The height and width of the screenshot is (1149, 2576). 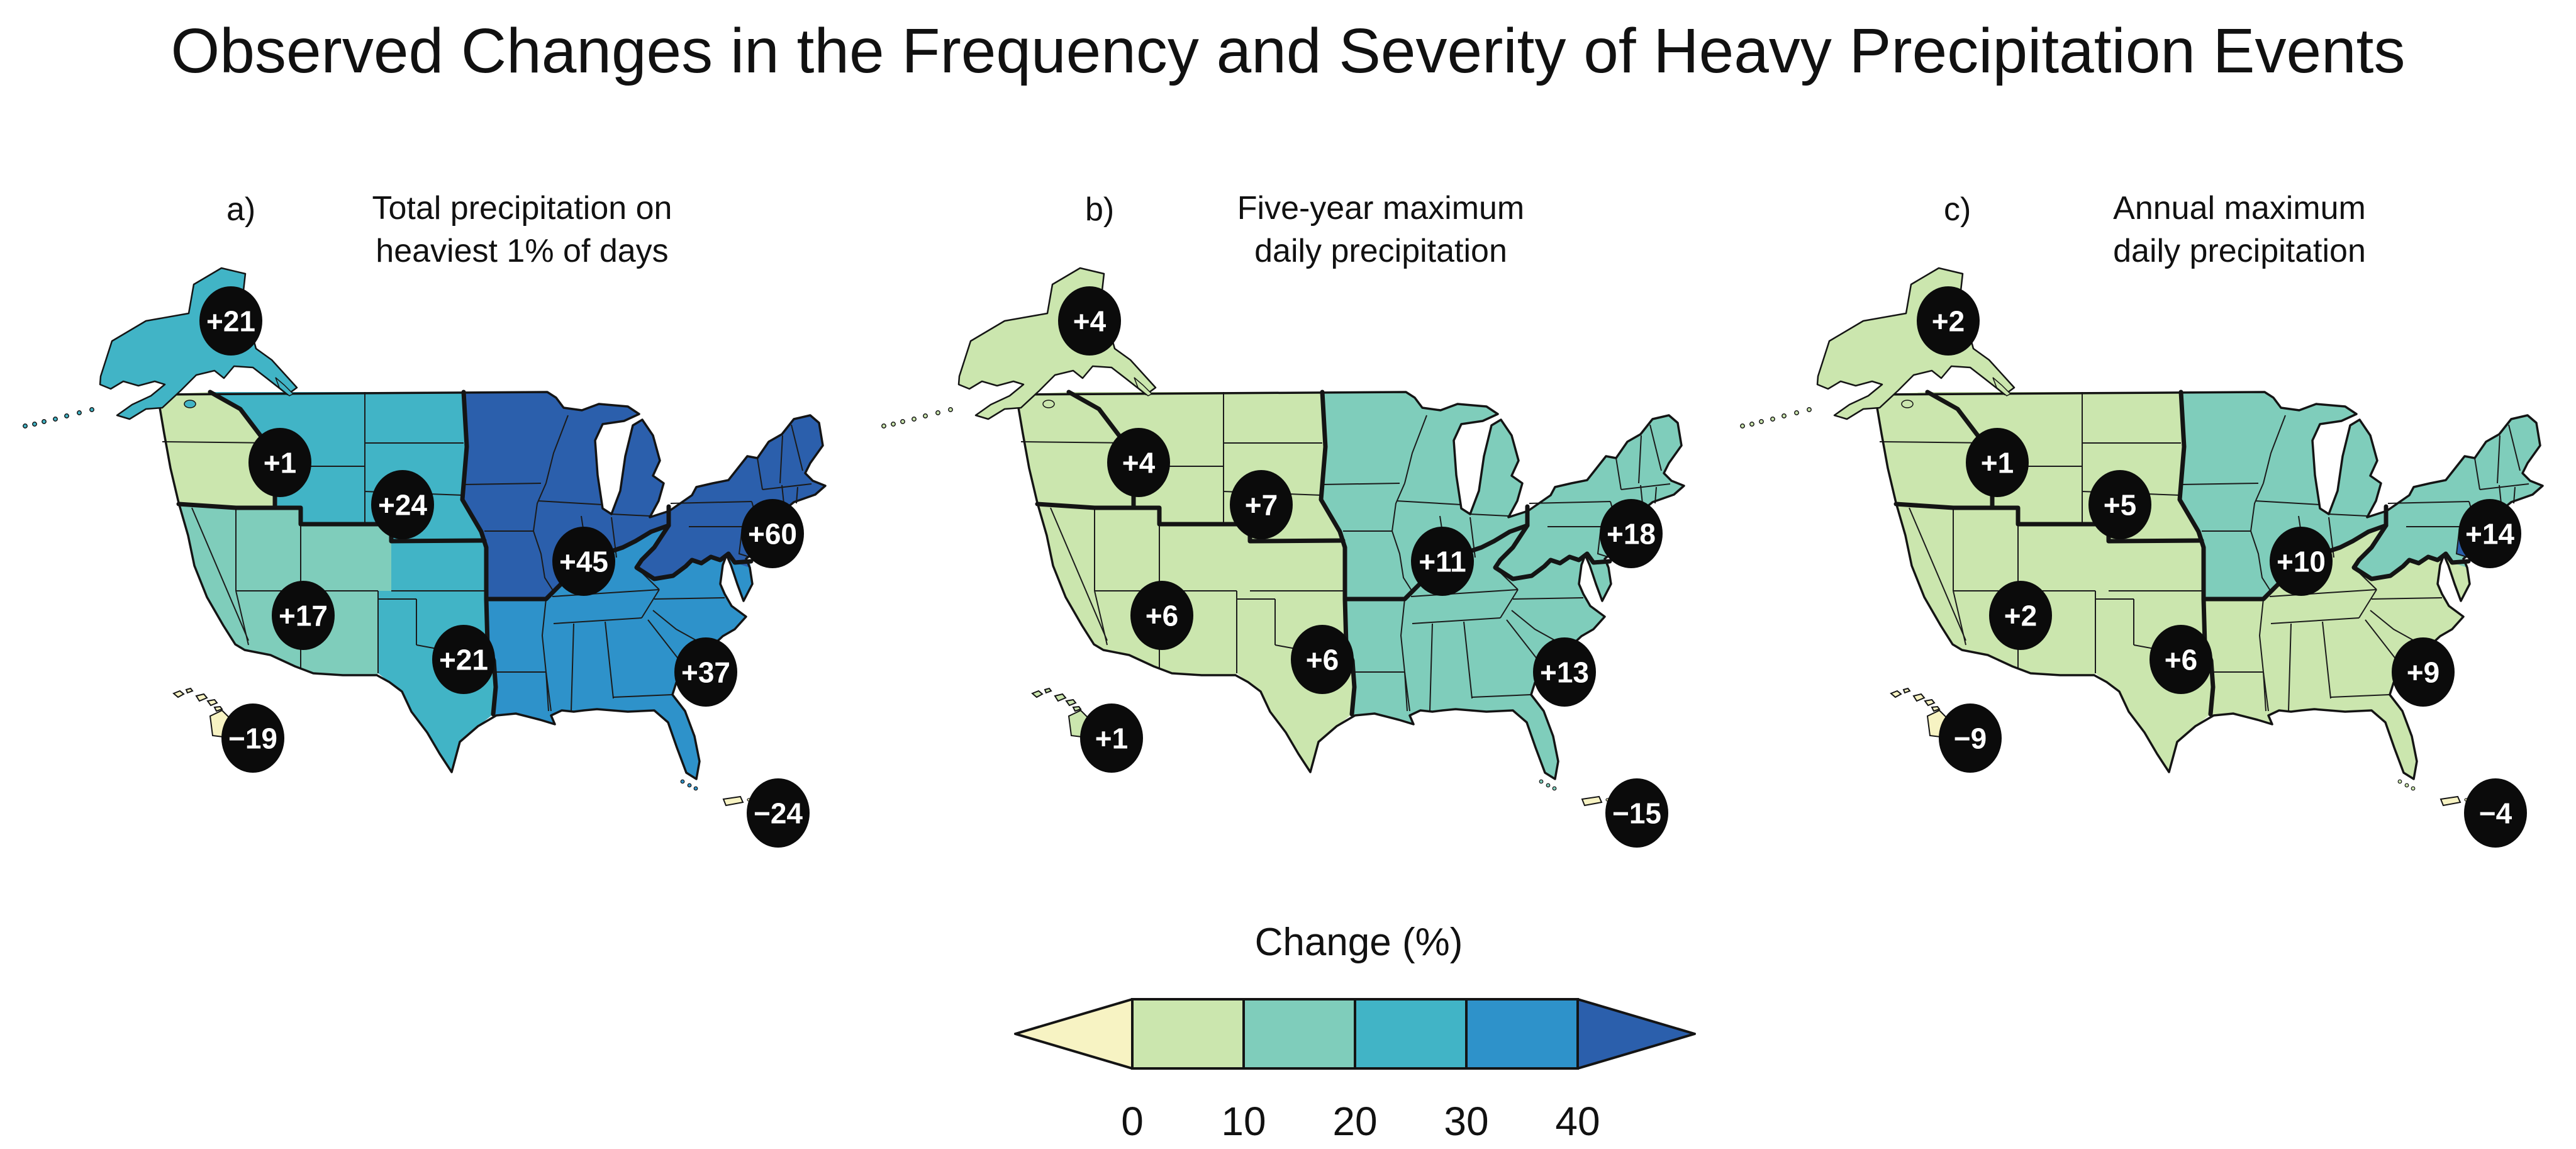 I want to click on value-label-northern_great_plains: +24, so click(x=402, y=505).